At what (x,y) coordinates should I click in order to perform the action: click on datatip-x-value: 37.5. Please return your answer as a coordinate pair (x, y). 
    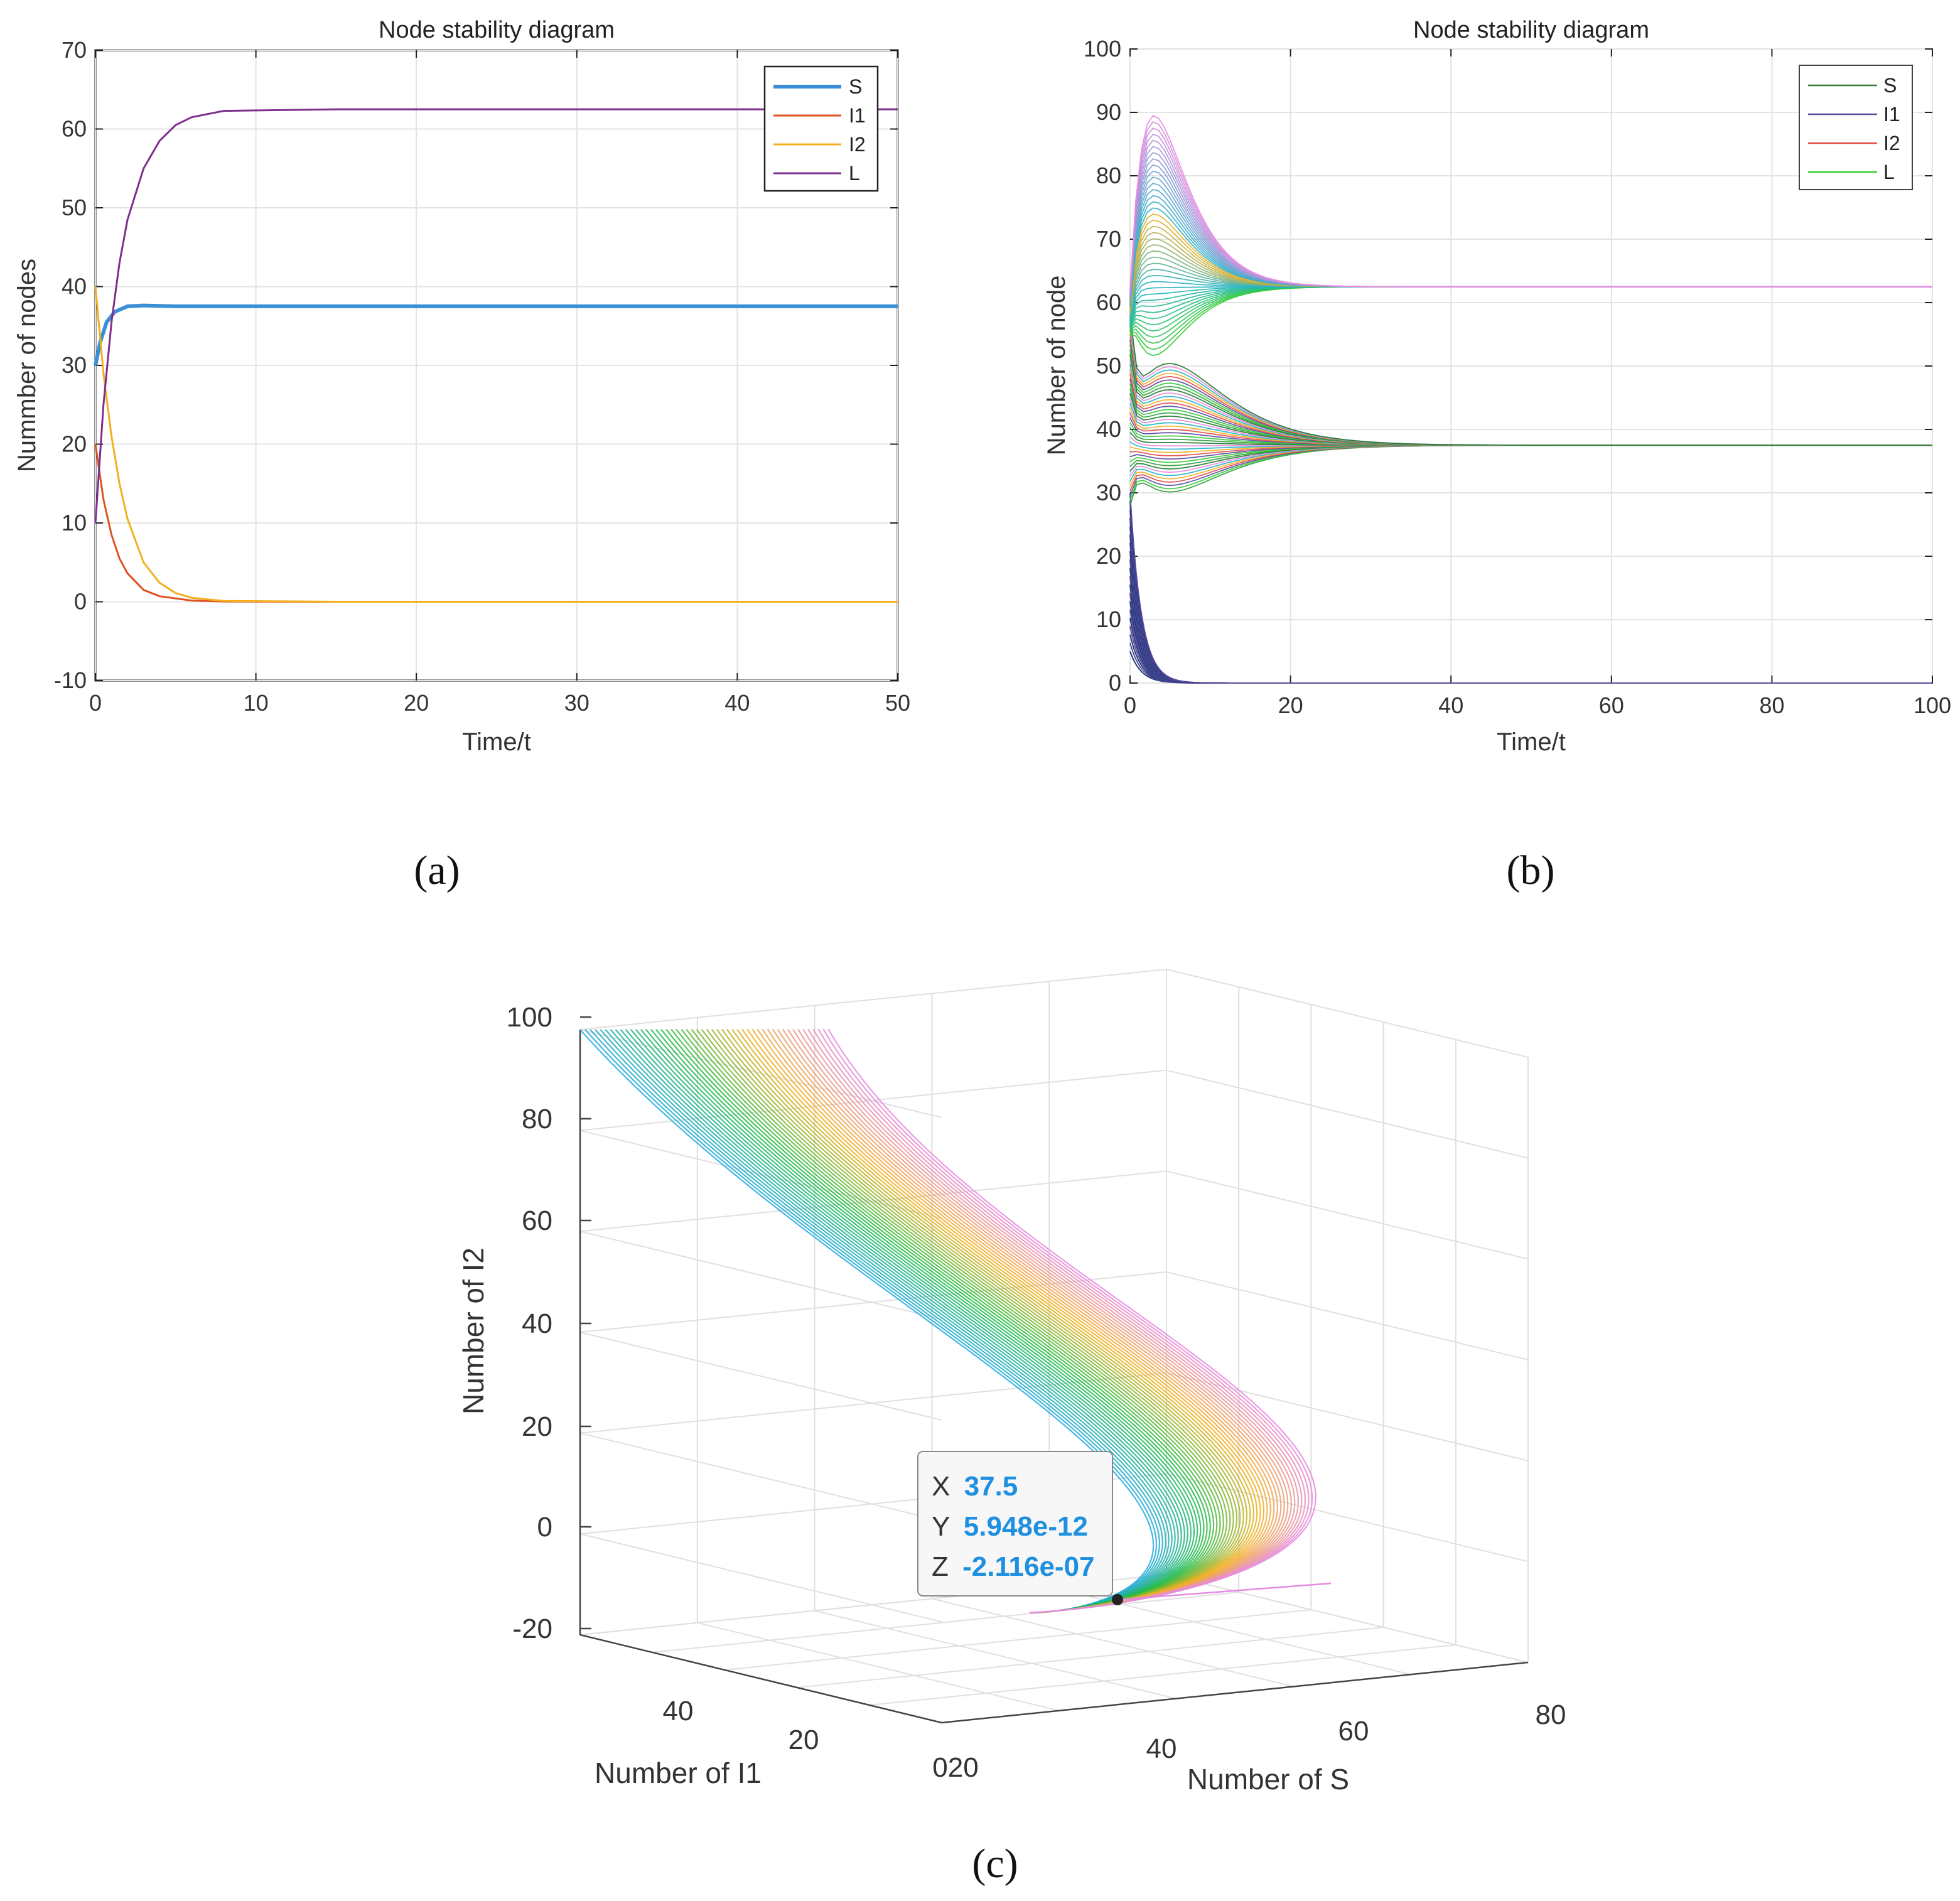
    Looking at the image, I should click on (991, 1486).